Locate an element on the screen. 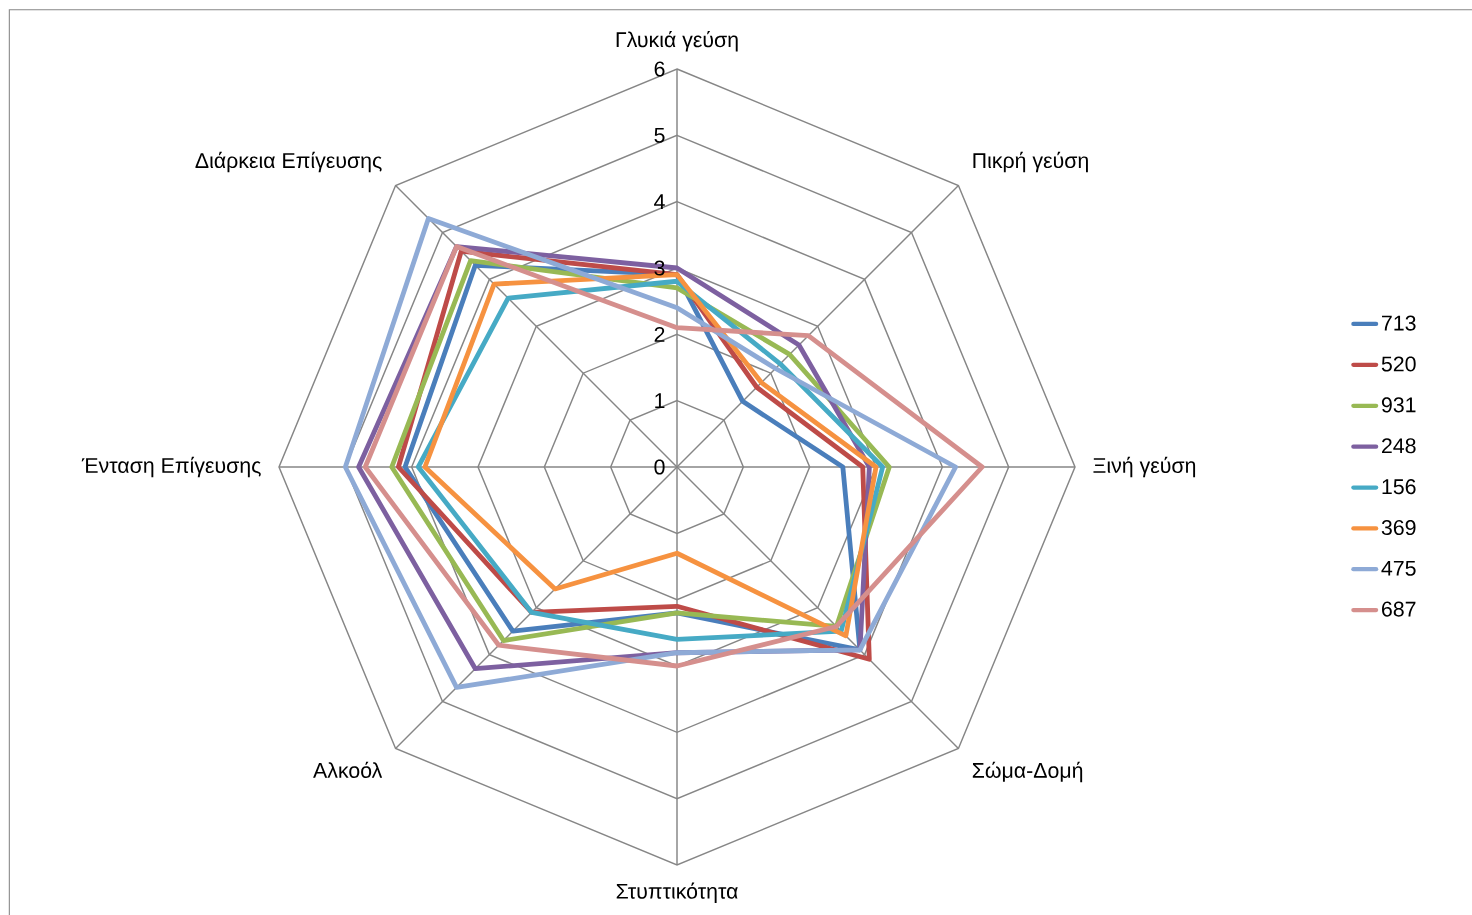  spoke-label: Πικρή γεύση is located at coordinates (1030, 162).